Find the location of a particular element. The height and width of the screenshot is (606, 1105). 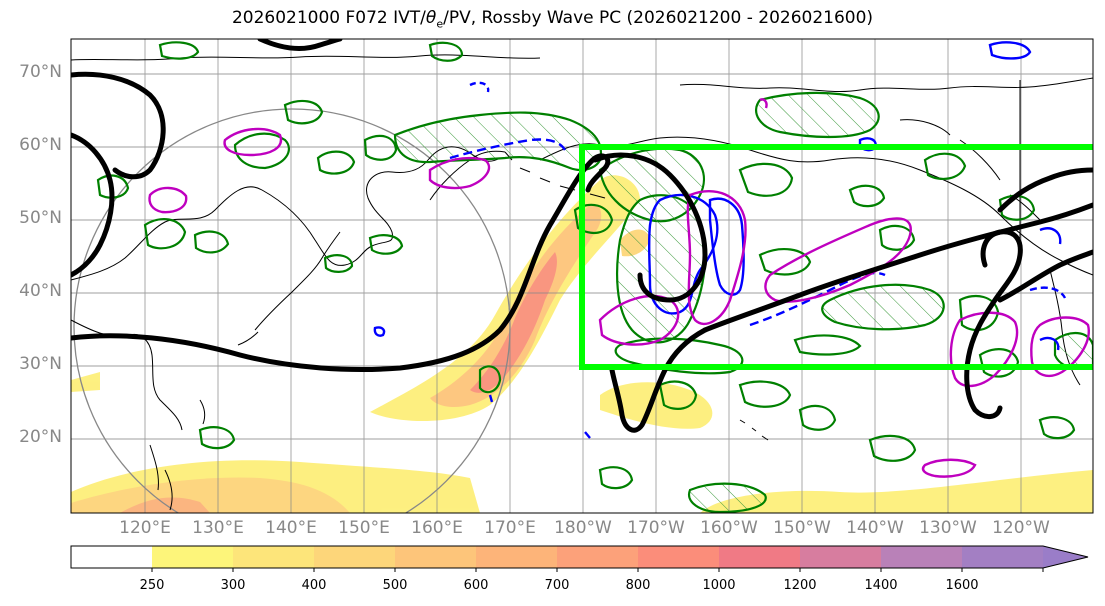

lat-label-20n: 20°N is located at coordinates (40, 437).